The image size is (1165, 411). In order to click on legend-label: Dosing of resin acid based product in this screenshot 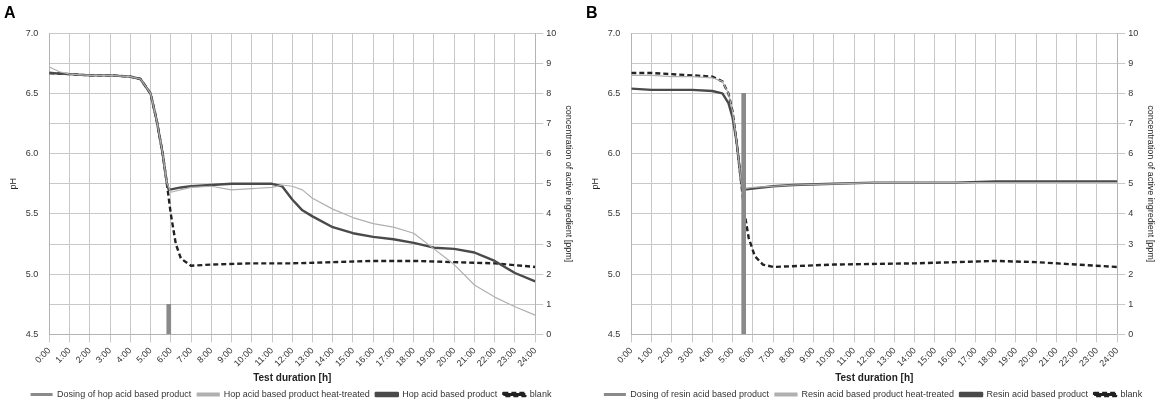, I will do `click(700, 393)`.